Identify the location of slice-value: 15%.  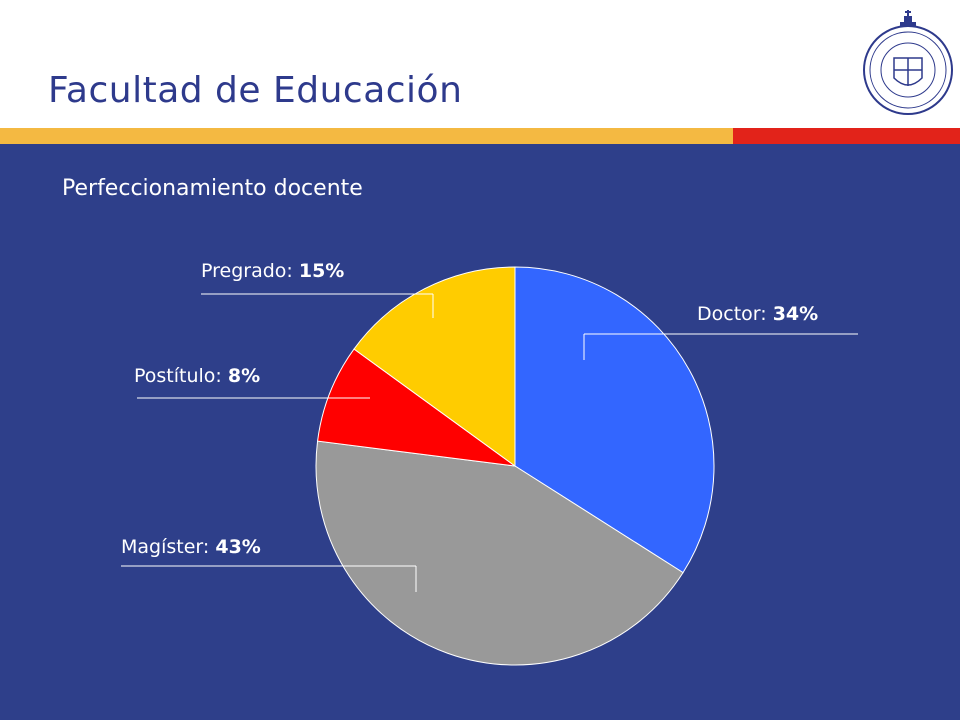
(321, 271).